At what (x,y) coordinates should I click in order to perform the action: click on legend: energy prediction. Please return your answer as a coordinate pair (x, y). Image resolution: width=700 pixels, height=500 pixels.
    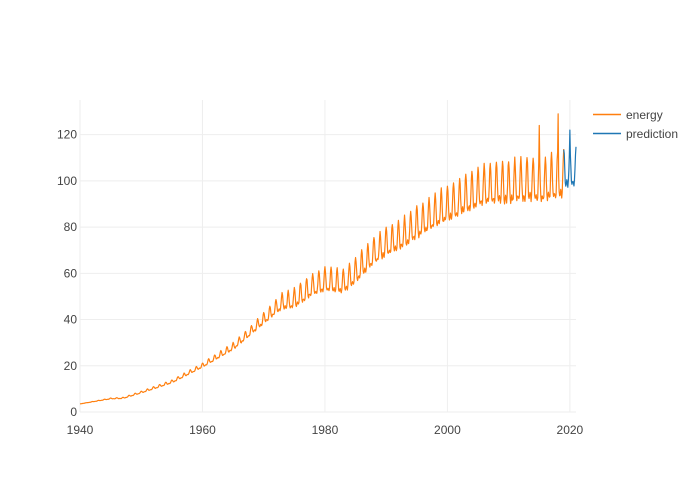
    Looking at the image, I should click on (635, 124).